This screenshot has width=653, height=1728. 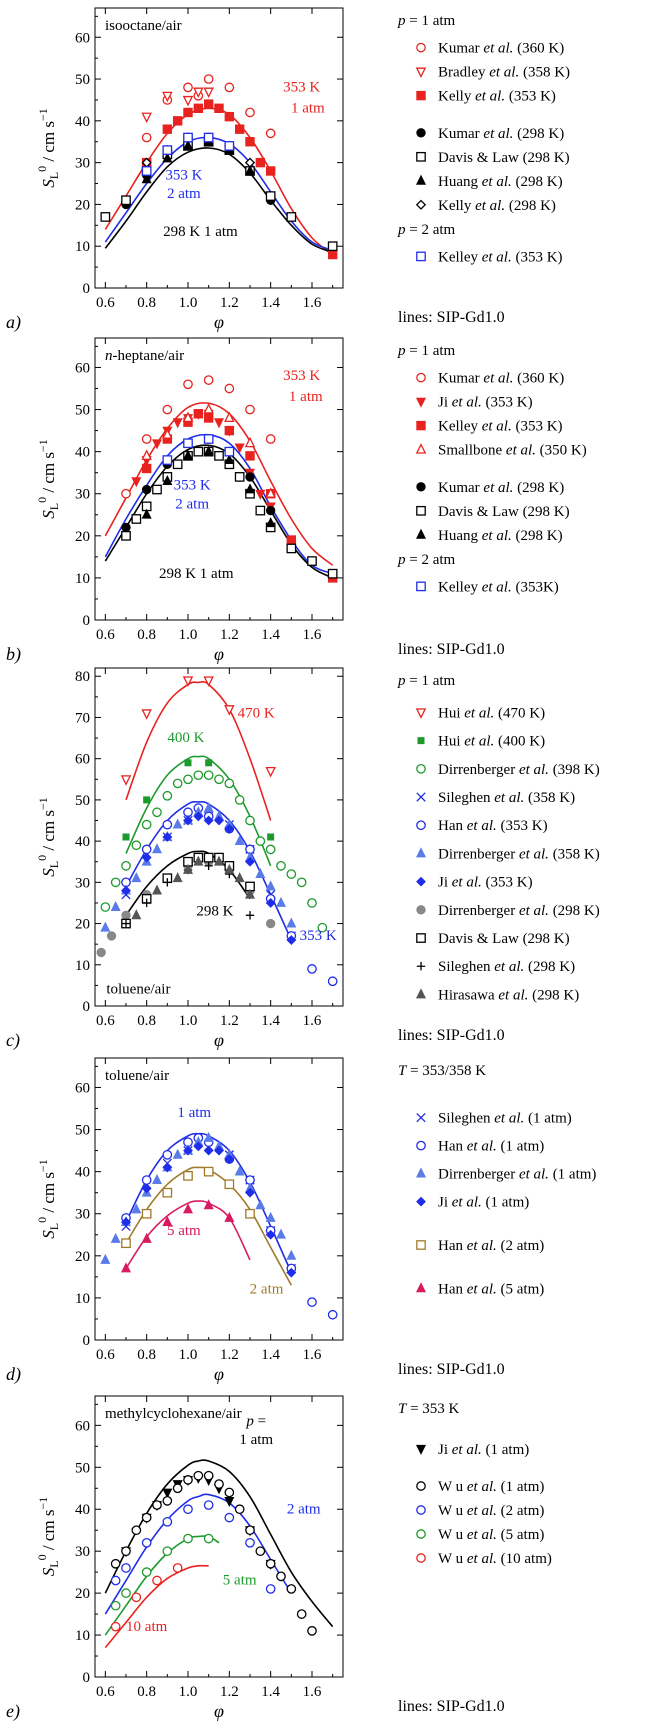 What do you see at coordinates (506, 967) in the screenshot?
I see `legend-entry-label: Sileghen et al. (298 K)` at bounding box center [506, 967].